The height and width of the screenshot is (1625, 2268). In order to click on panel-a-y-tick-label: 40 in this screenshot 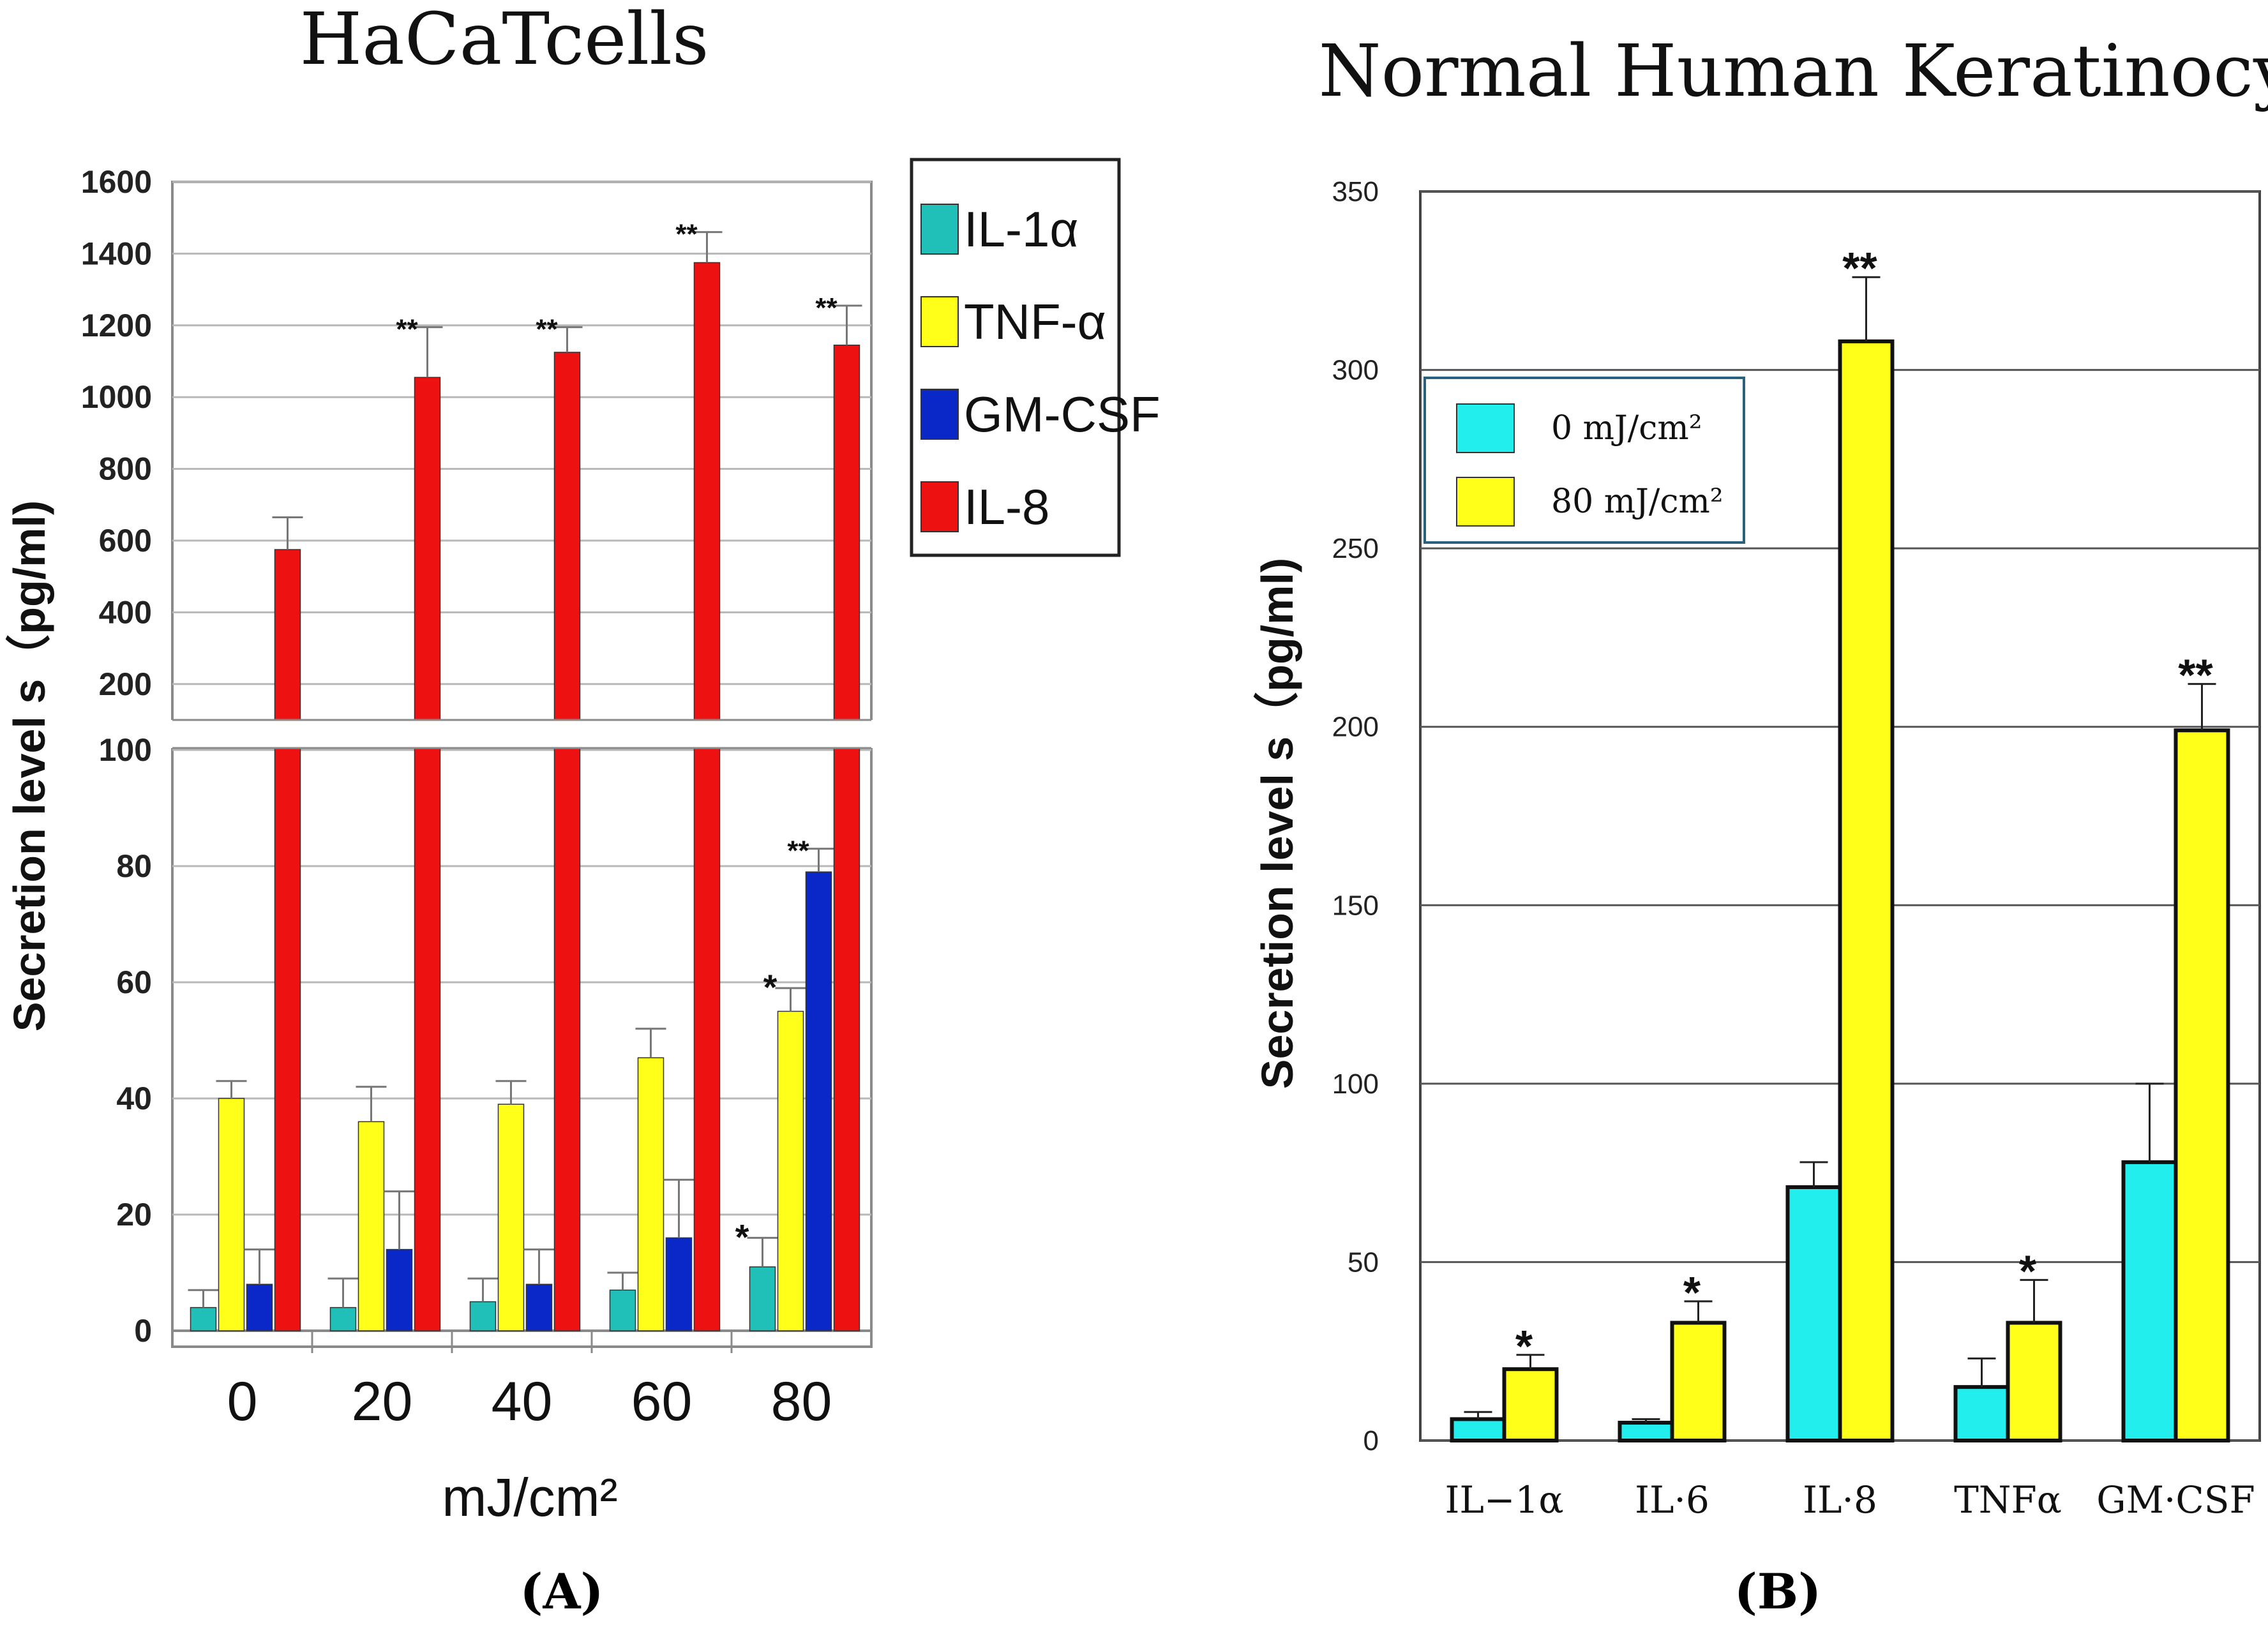, I will do `click(134, 1098)`.